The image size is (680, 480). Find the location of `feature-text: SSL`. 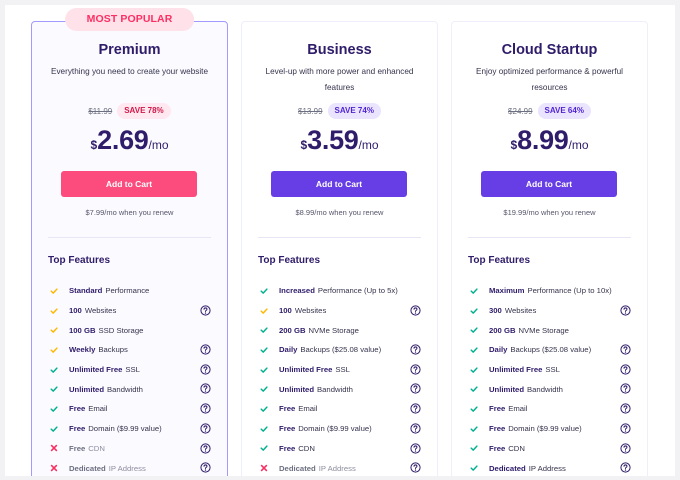

feature-text: SSL is located at coordinates (342, 370).